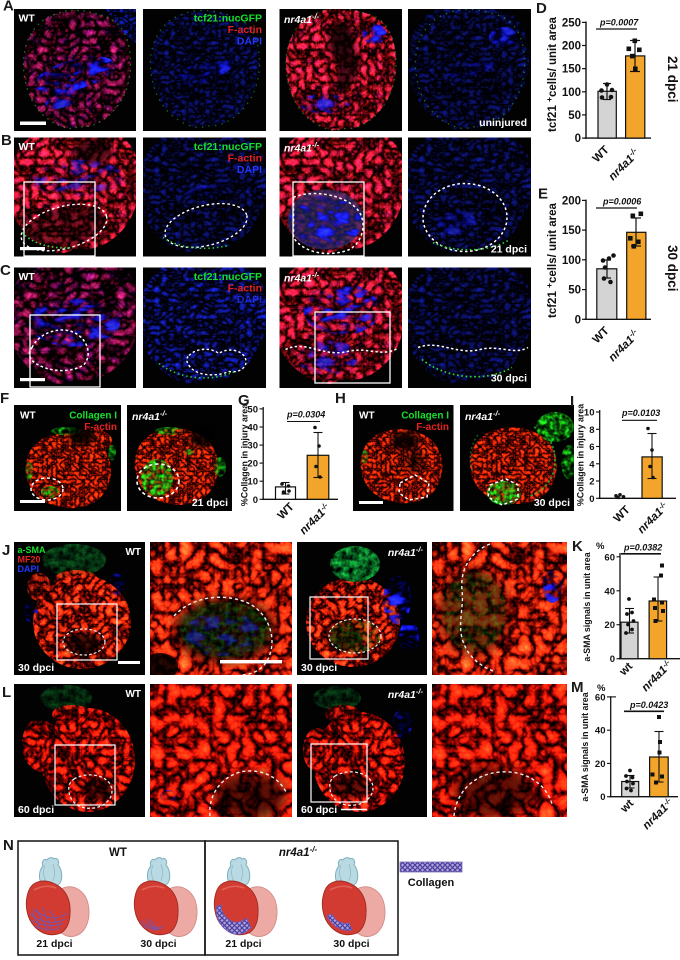 The width and height of the screenshot is (680, 960). Describe the element at coordinates (571, 23) in the screenshot. I see `svg-text: 250` at that location.